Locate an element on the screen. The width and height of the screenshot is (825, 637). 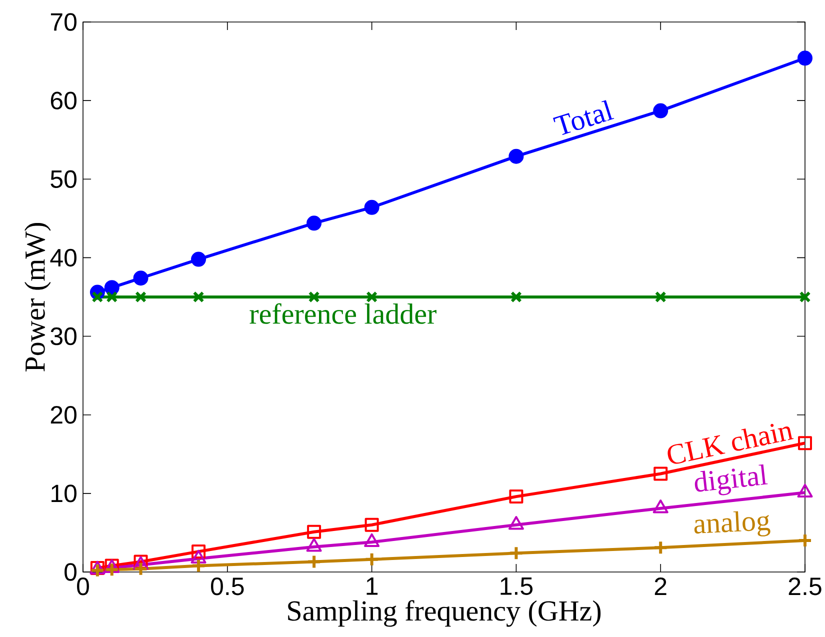
x-tick-label: 1.5 is located at coordinates (516, 586).